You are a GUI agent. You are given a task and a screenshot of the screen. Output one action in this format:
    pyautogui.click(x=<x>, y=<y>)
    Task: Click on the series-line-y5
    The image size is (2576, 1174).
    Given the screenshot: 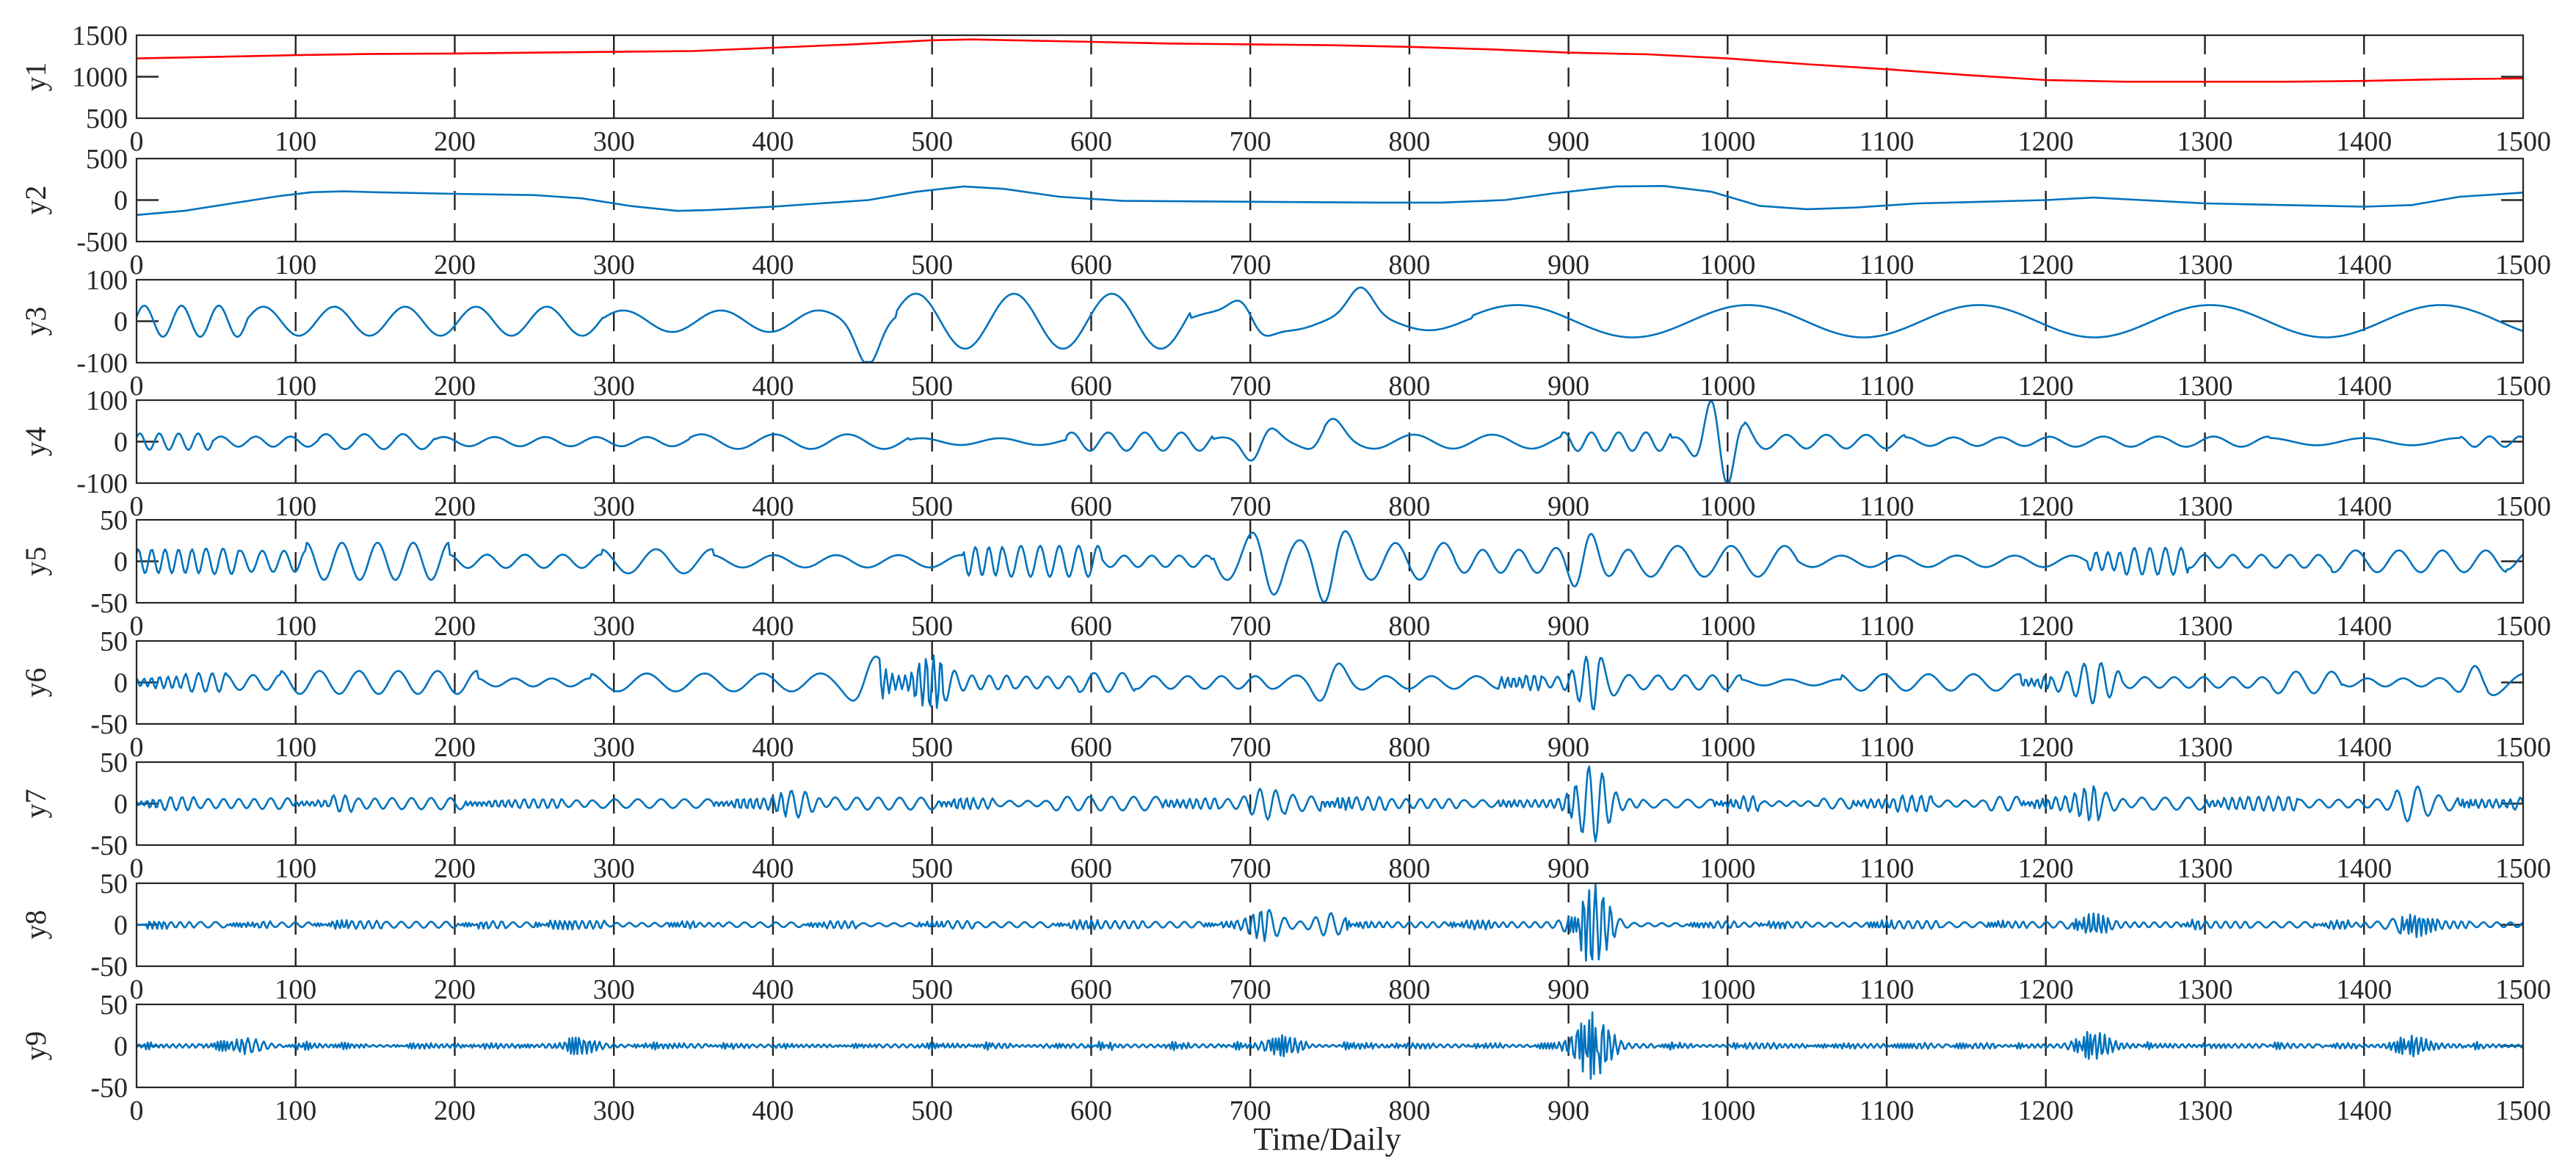 What is the action you would take?
    pyautogui.click(x=1329, y=567)
    